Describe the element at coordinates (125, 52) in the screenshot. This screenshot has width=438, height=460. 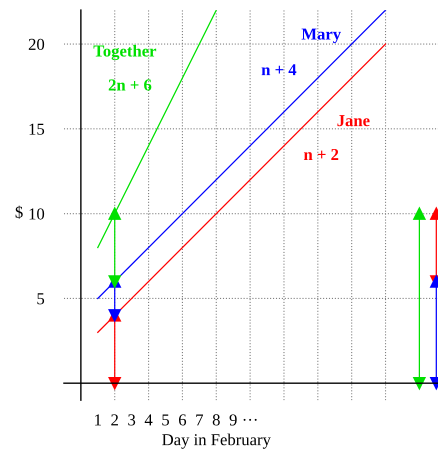
I see `series-label: Together` at that location.